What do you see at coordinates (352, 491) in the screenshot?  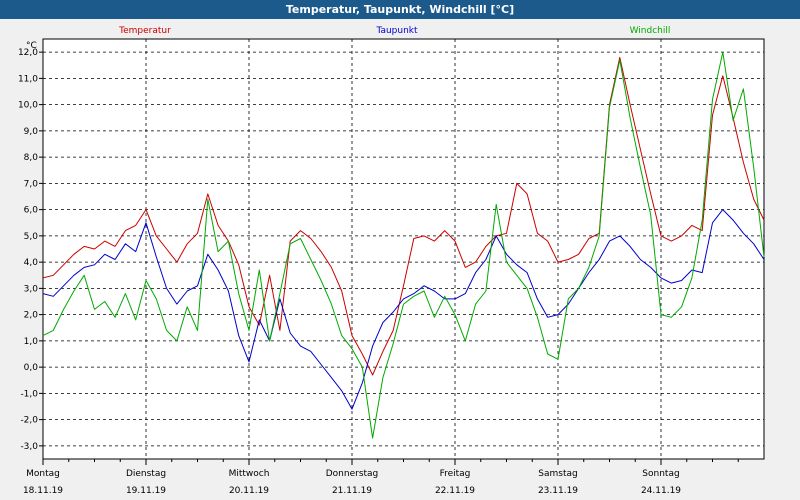 I see `x-date-label: 21.11.19` at bounding box center [352, 491].